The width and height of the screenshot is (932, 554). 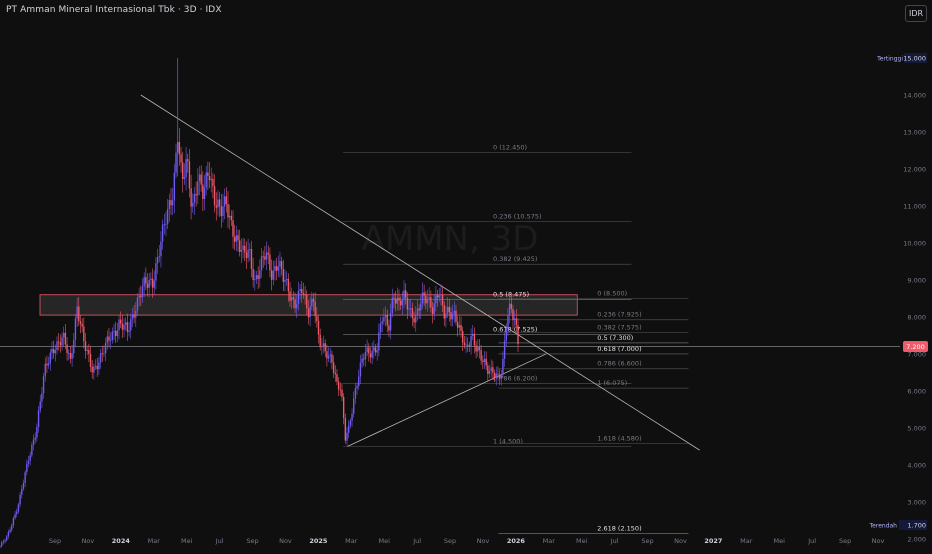 What do you see at coordinates (916, 428) in the screenshot?
I see `y-tick-label: 5.000` at bounding box center [916, 428].